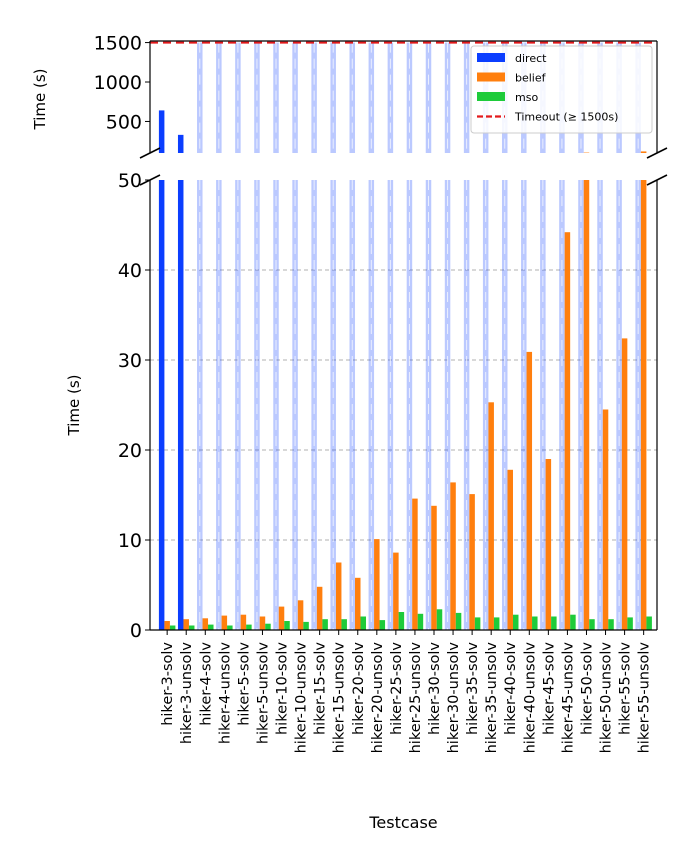  Describe the element at coordinates (130, 541) in the screenshot. I see `y-tick-label: 10` at that location.